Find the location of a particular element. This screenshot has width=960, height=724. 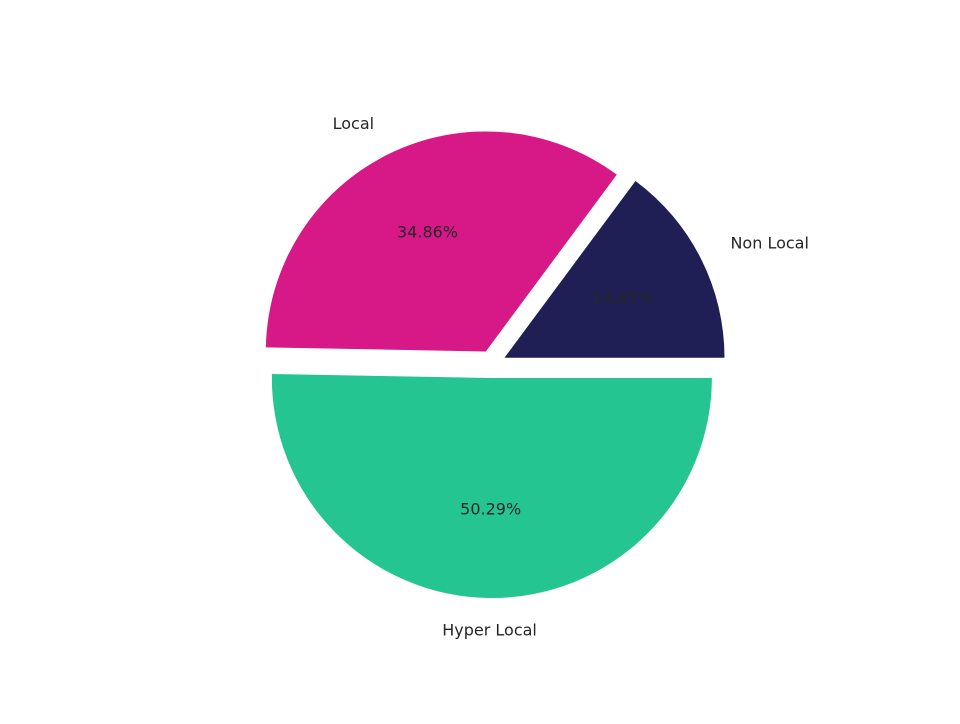

slice-pct-local: 34.86% is located at coordinates (427, 232).